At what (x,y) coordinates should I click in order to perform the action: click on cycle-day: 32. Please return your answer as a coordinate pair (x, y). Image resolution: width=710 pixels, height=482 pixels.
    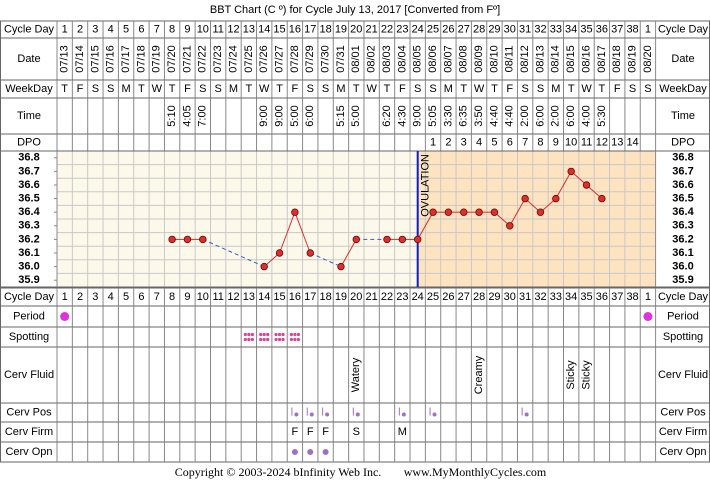
    Looking at the image, I should click on (540, 297).